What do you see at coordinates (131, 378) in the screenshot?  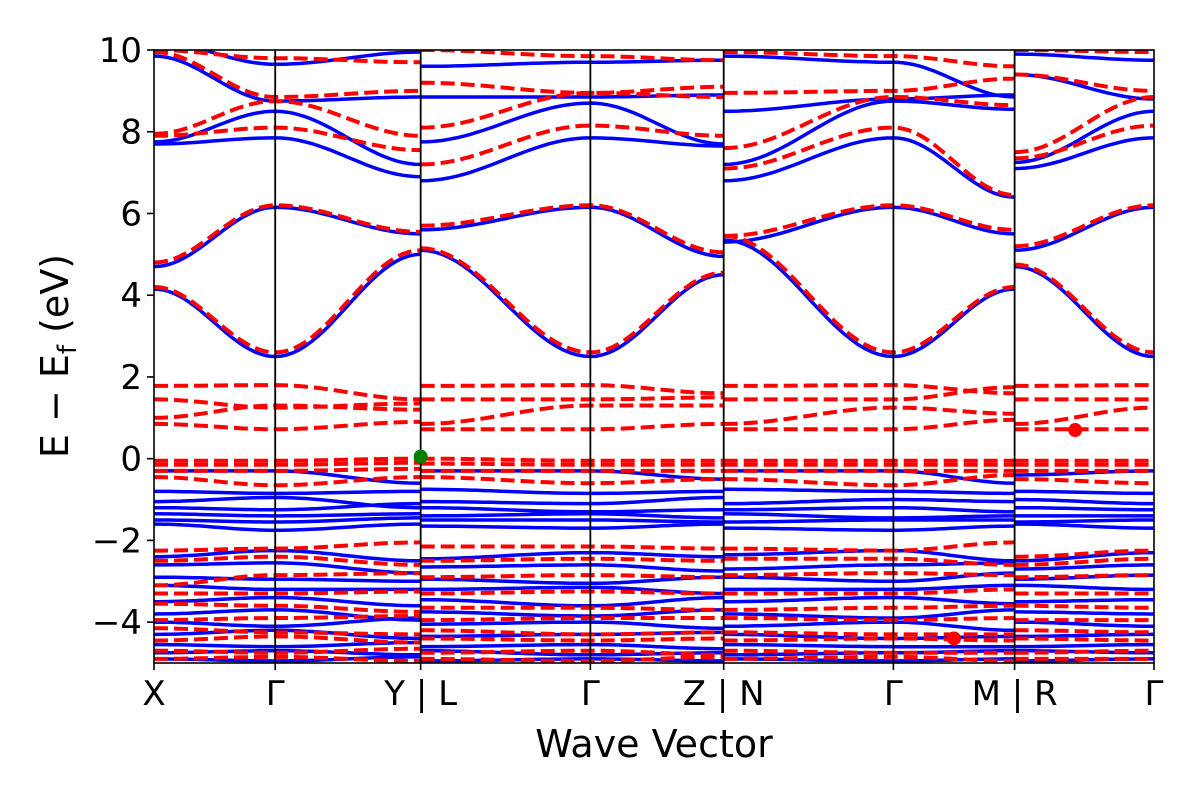 I see `y-tick-label: 2` at bounding box center [131, 378].